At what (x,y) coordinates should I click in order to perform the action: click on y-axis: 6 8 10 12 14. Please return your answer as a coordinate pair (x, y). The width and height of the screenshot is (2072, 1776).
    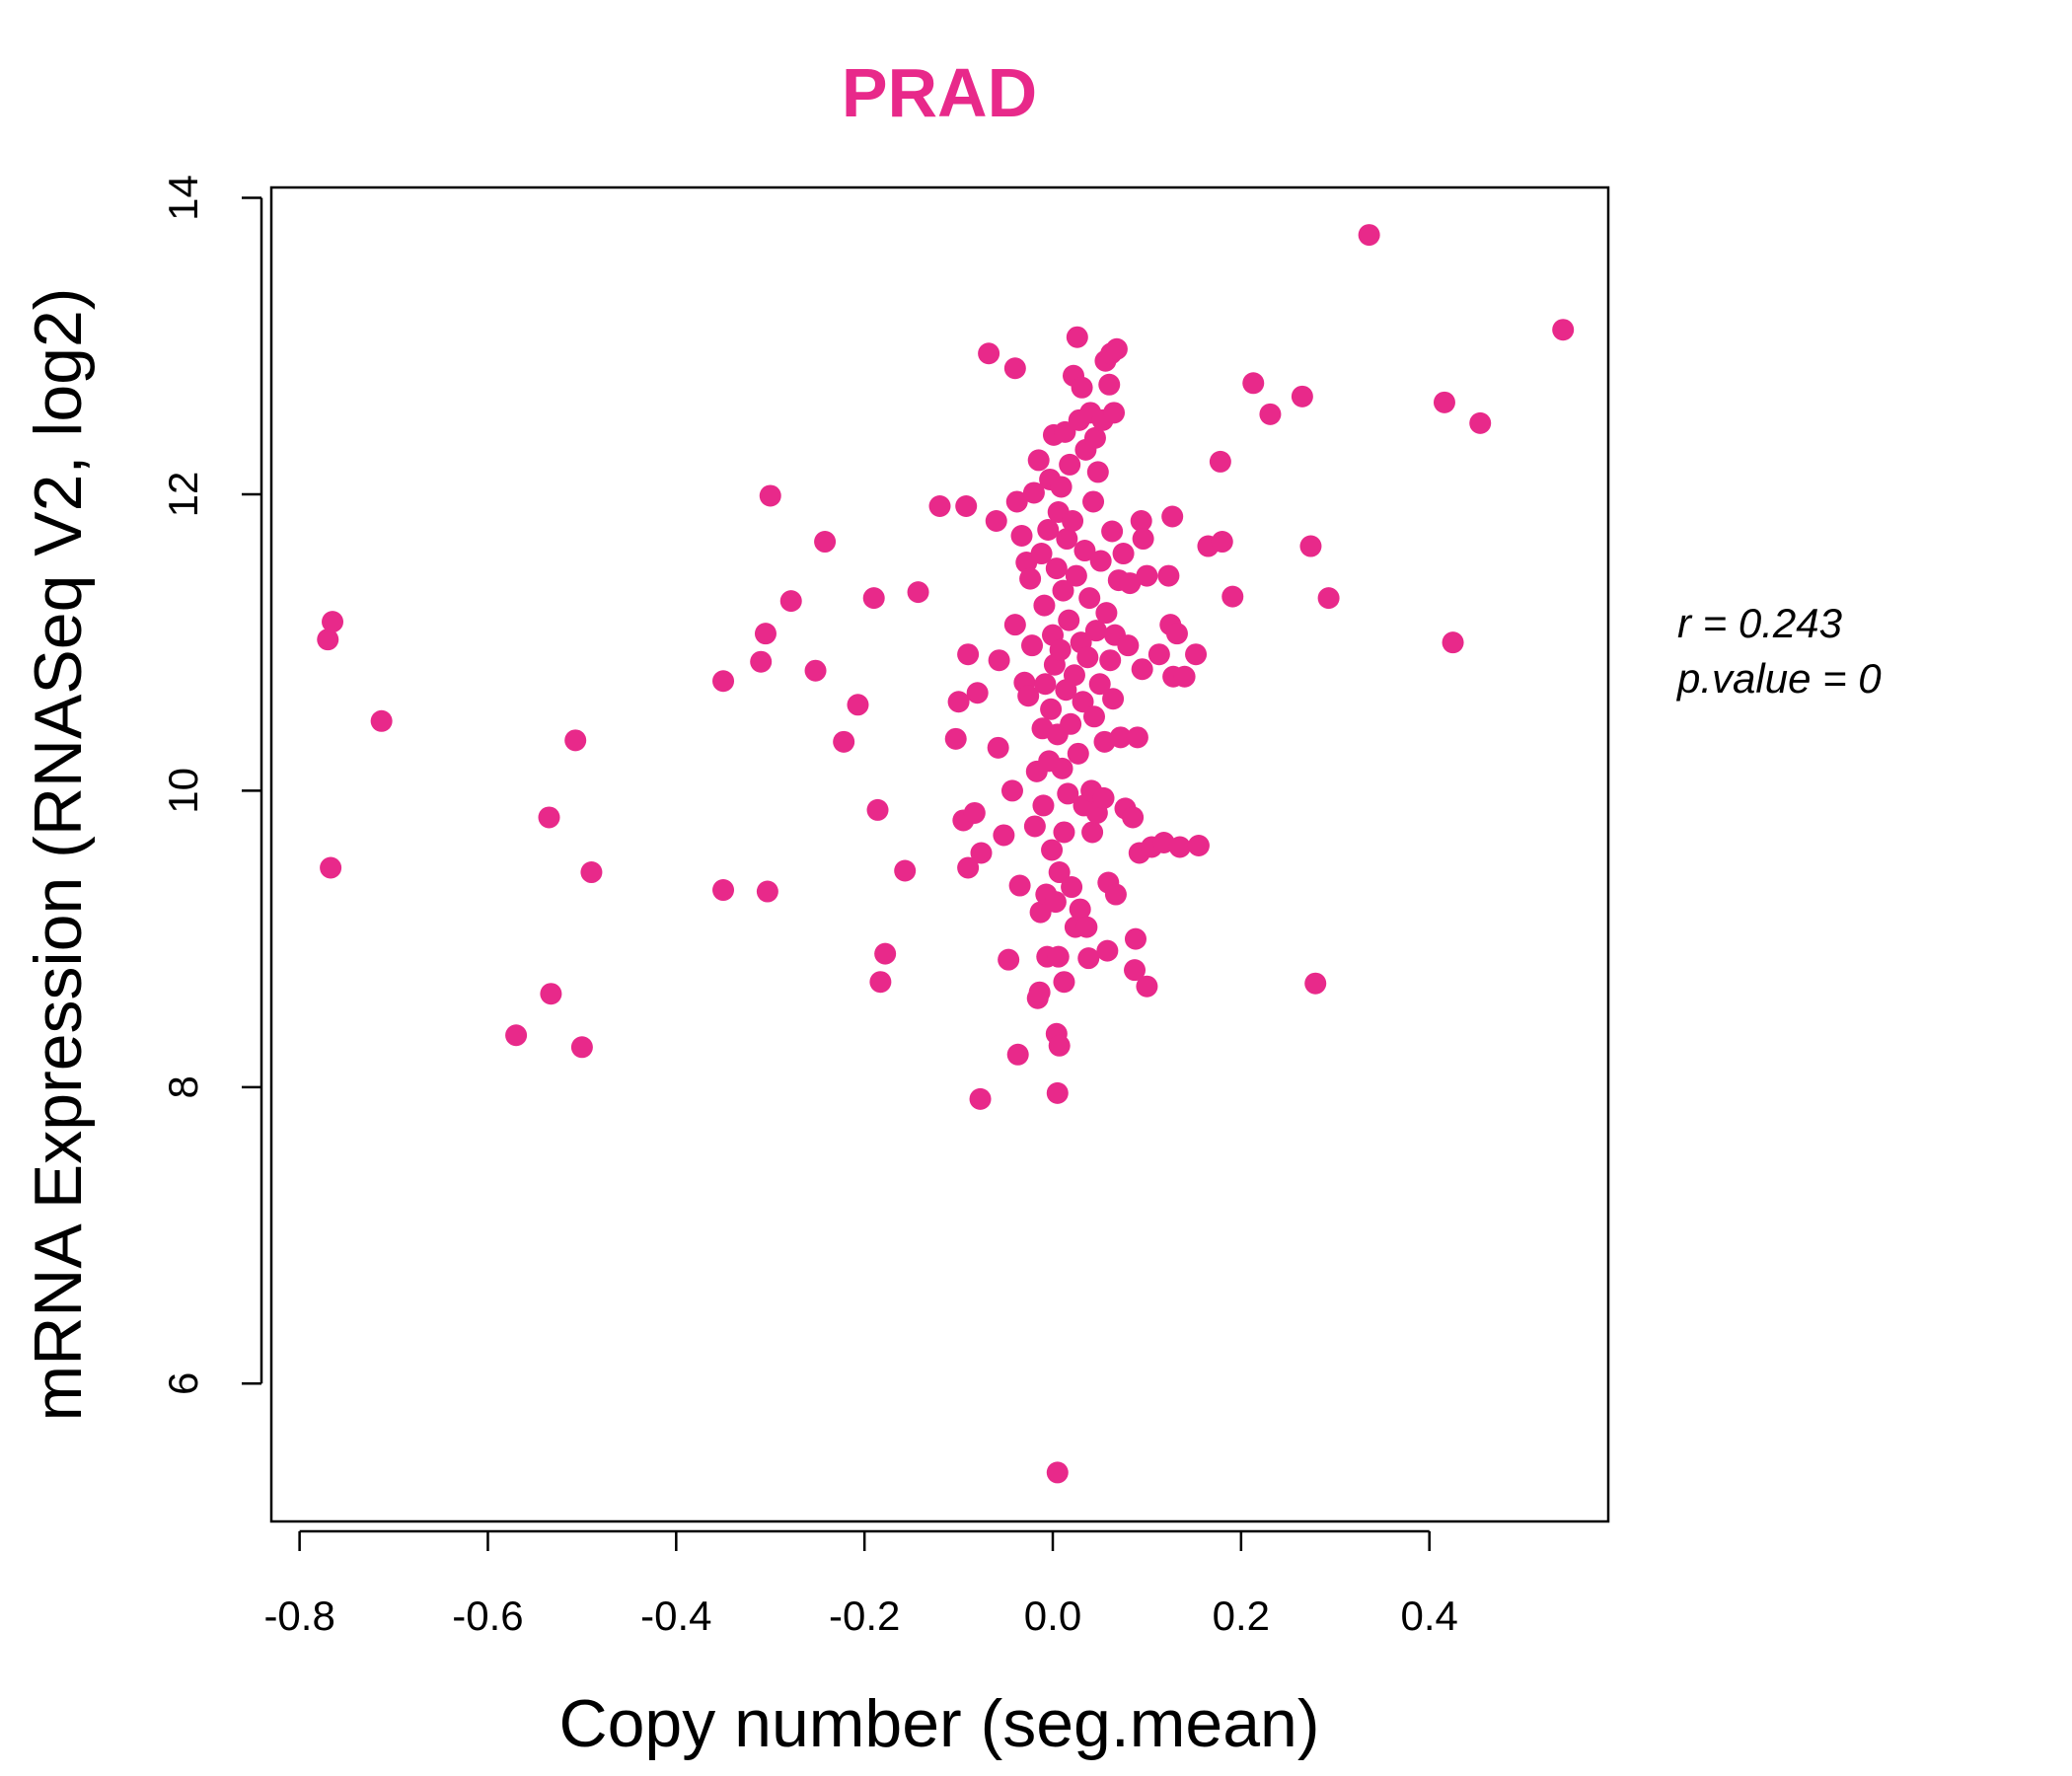
    Looking at the image, I should click on (212, 785).